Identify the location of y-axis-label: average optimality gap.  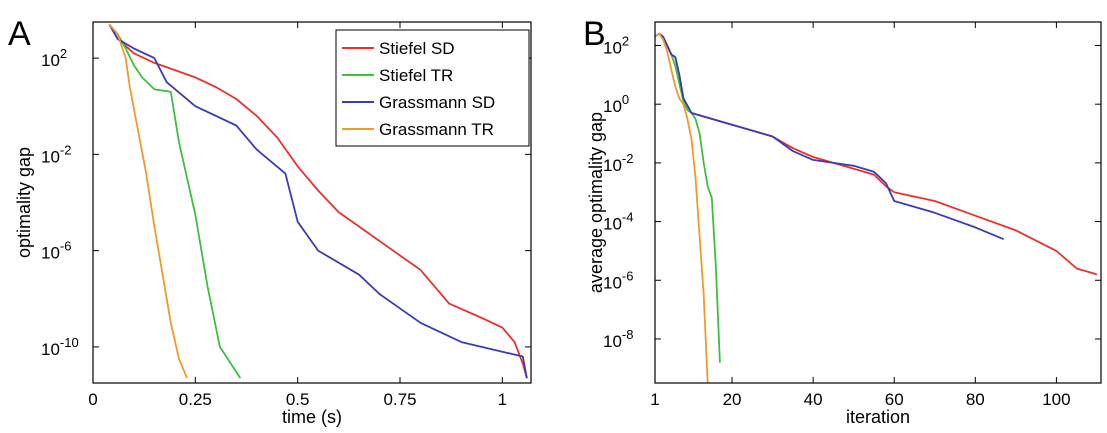
(596, 202).